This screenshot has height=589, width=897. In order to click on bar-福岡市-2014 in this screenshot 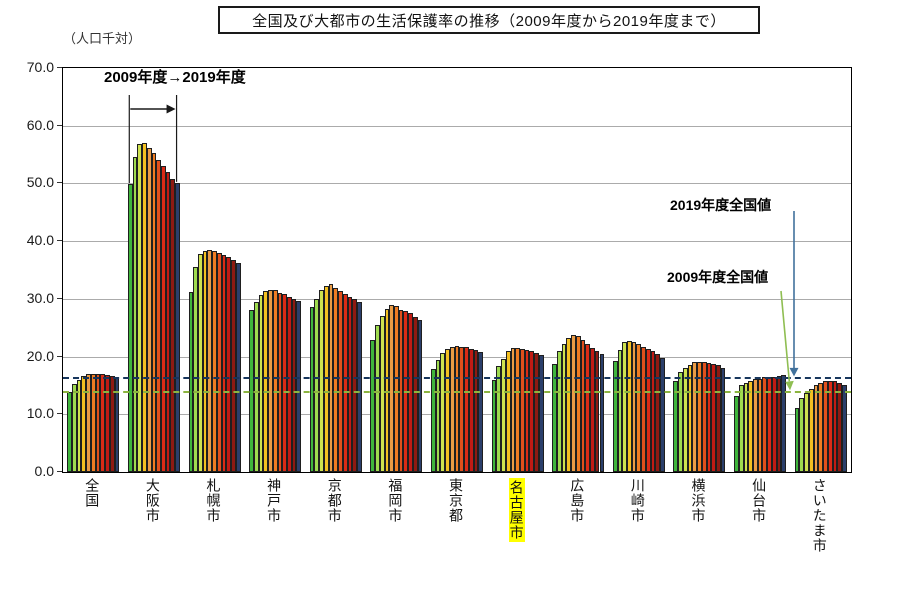, I will do `click(396, 388)`.